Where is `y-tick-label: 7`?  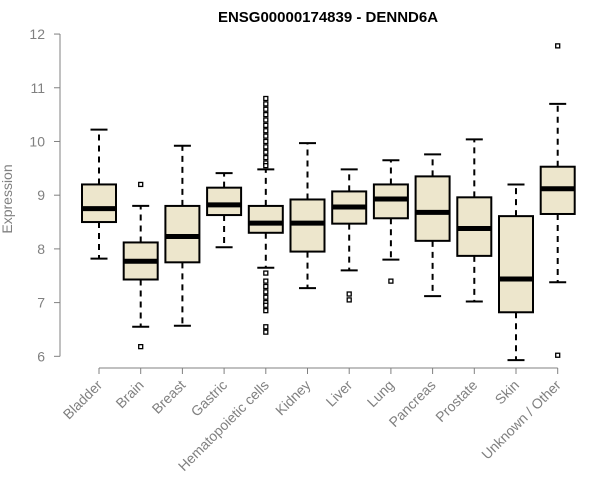
y-tick-label: 7 is located at coordinates (41, 303).